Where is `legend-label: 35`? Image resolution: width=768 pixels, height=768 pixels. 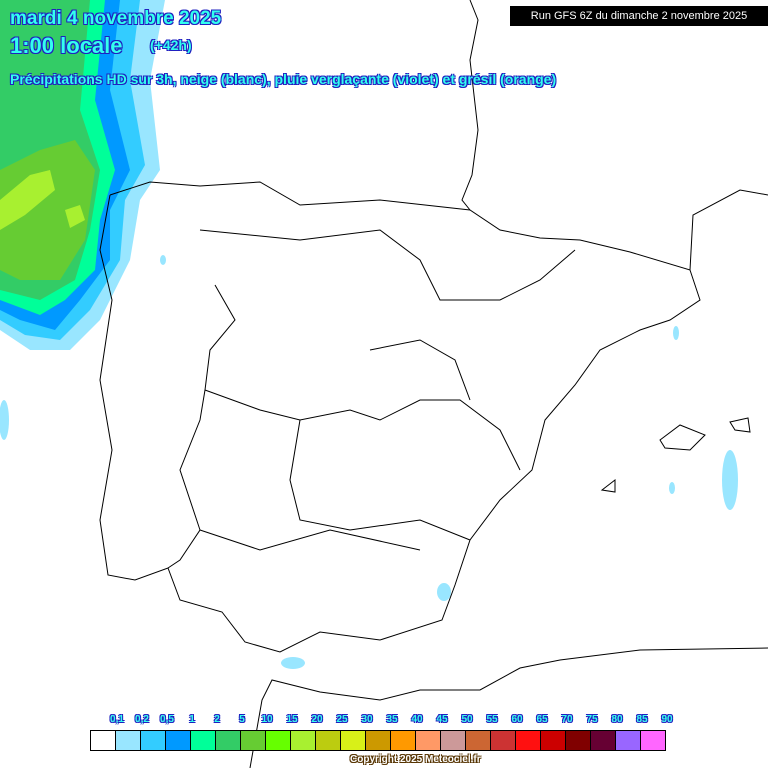 legend-label: 35 is located at coordinates (392, 719).